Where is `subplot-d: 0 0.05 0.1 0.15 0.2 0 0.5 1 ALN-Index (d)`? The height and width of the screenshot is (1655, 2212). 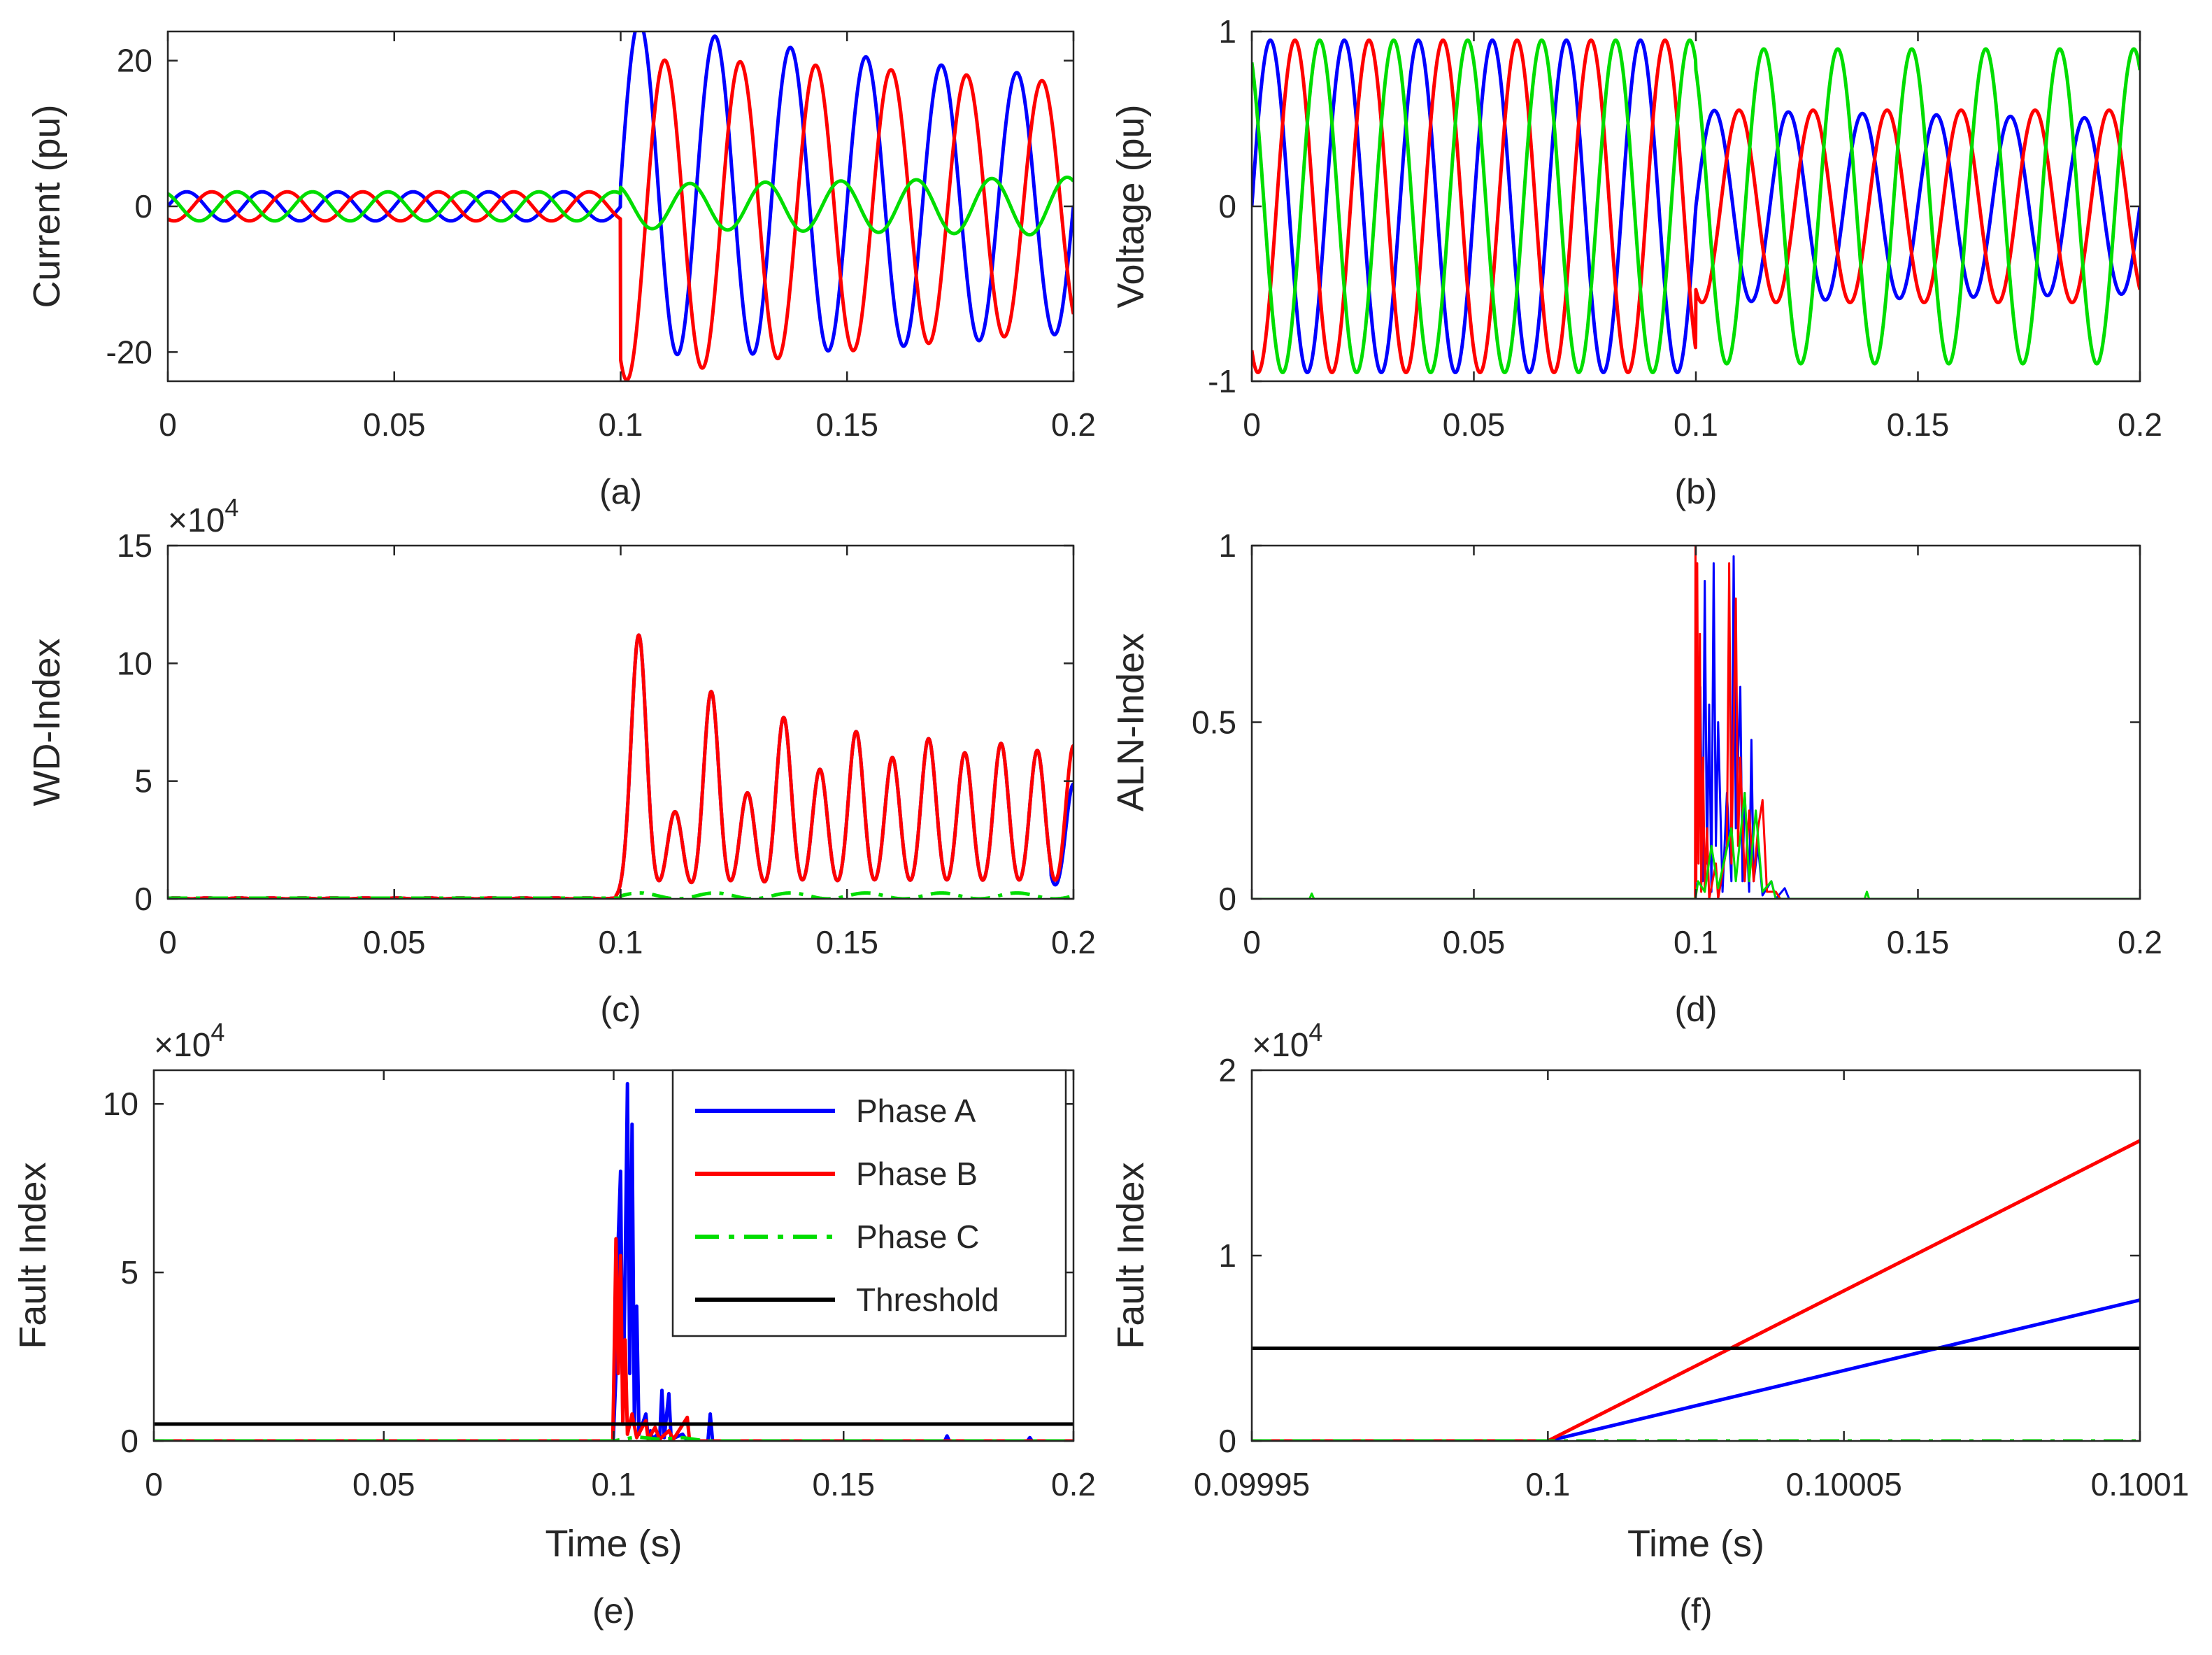 subplot-d: 0 0.05 0.1 0.15 0.2 0 0.5 1 ALN-Index (d) is located at coordinates (1636, 778).